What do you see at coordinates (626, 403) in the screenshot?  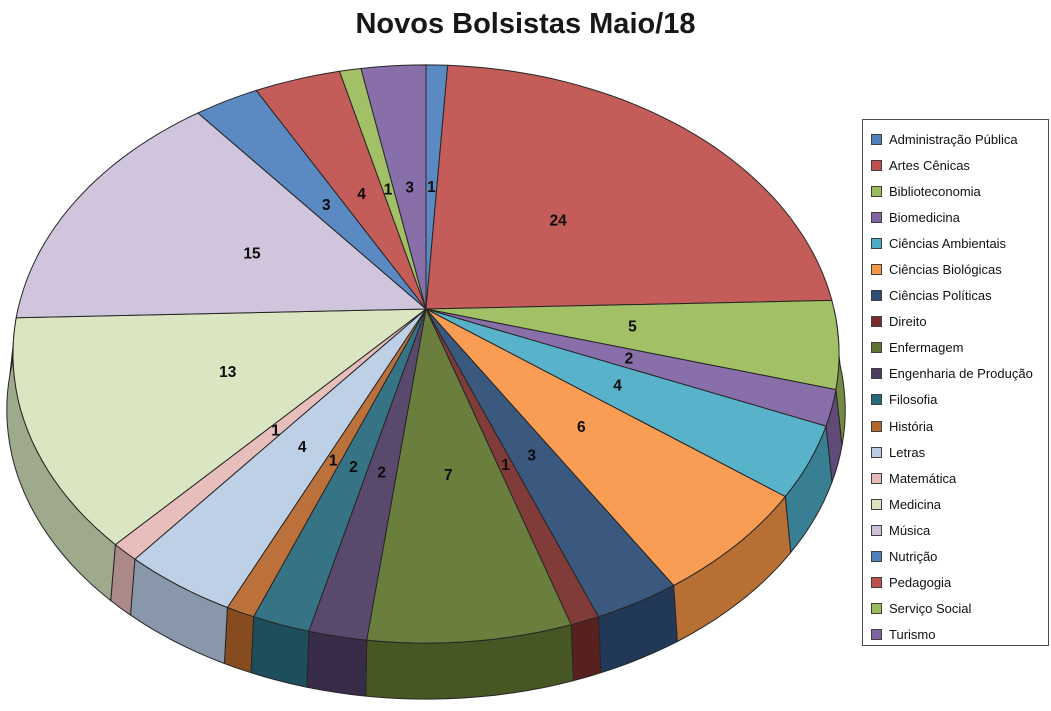 I see `pie-slice-ciencias-ambientais` at bounding box center [626, 403].